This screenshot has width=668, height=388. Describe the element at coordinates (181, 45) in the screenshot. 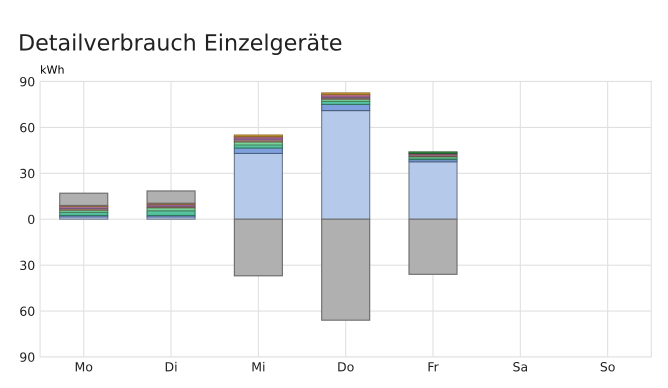

I see `chart-title: Detailverbrauch Einzelgeräte` at that location.